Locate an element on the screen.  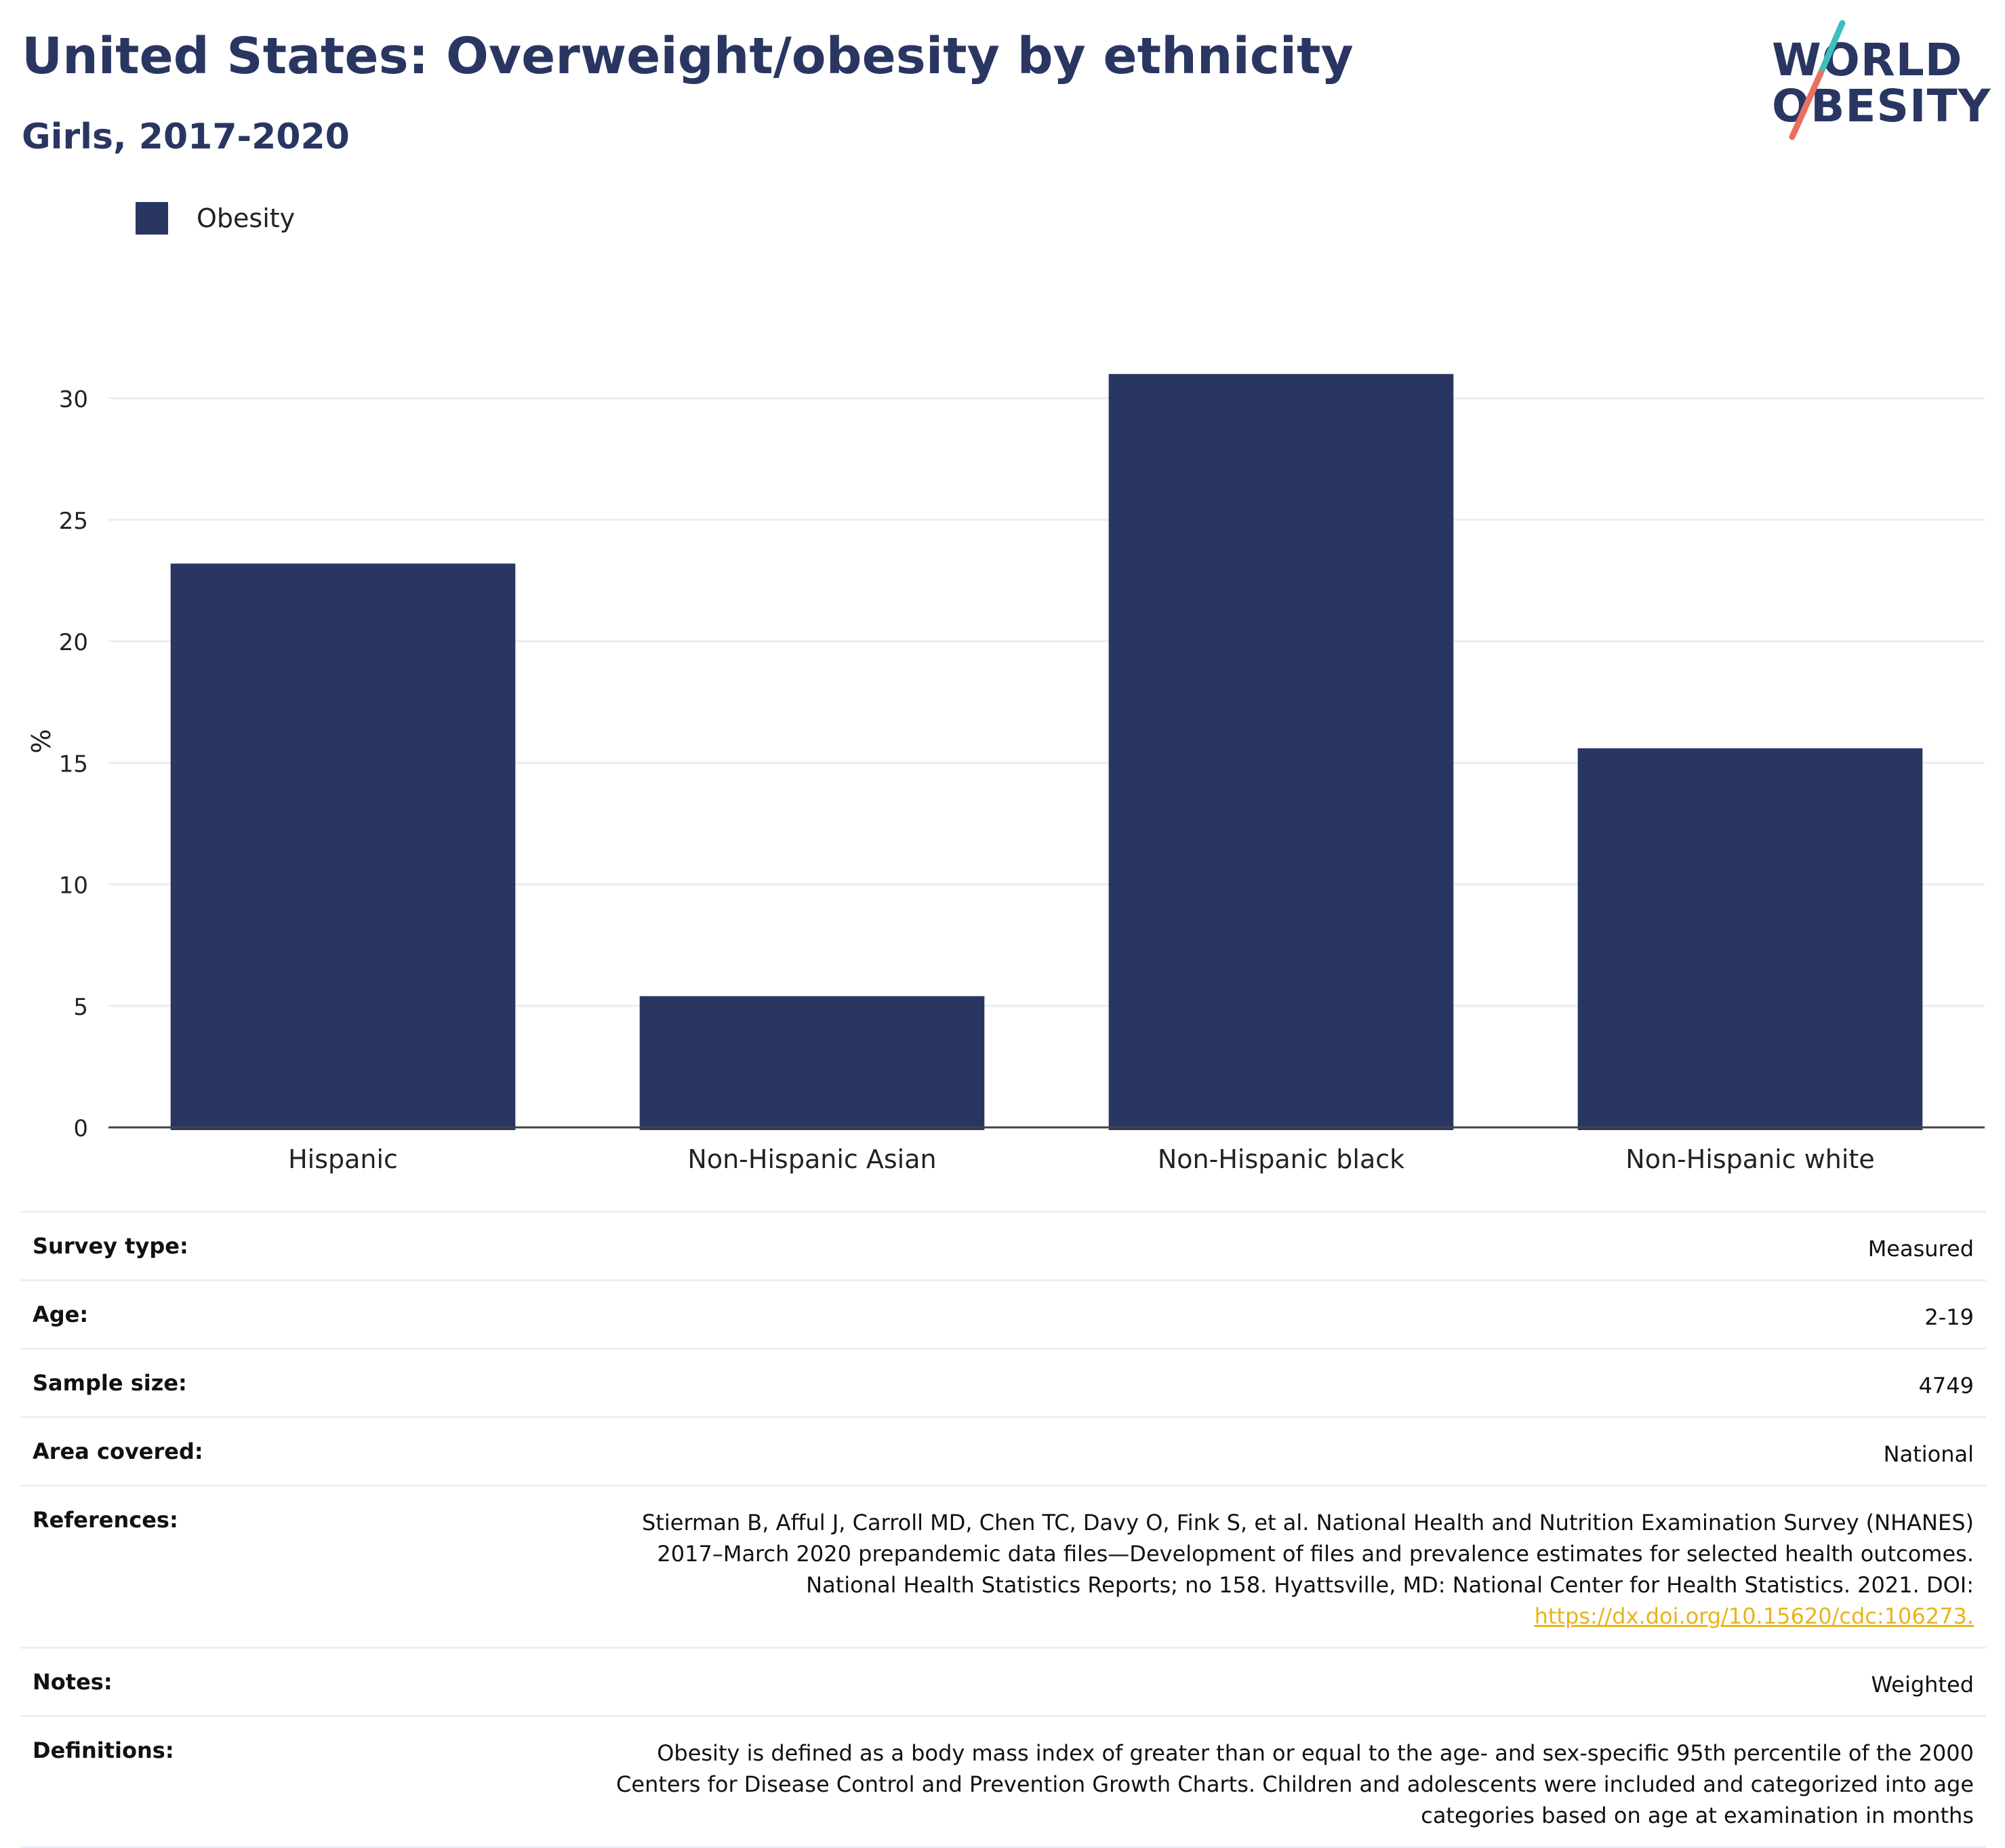
info-key-age: Age: is located at coordinates (61, 1314).